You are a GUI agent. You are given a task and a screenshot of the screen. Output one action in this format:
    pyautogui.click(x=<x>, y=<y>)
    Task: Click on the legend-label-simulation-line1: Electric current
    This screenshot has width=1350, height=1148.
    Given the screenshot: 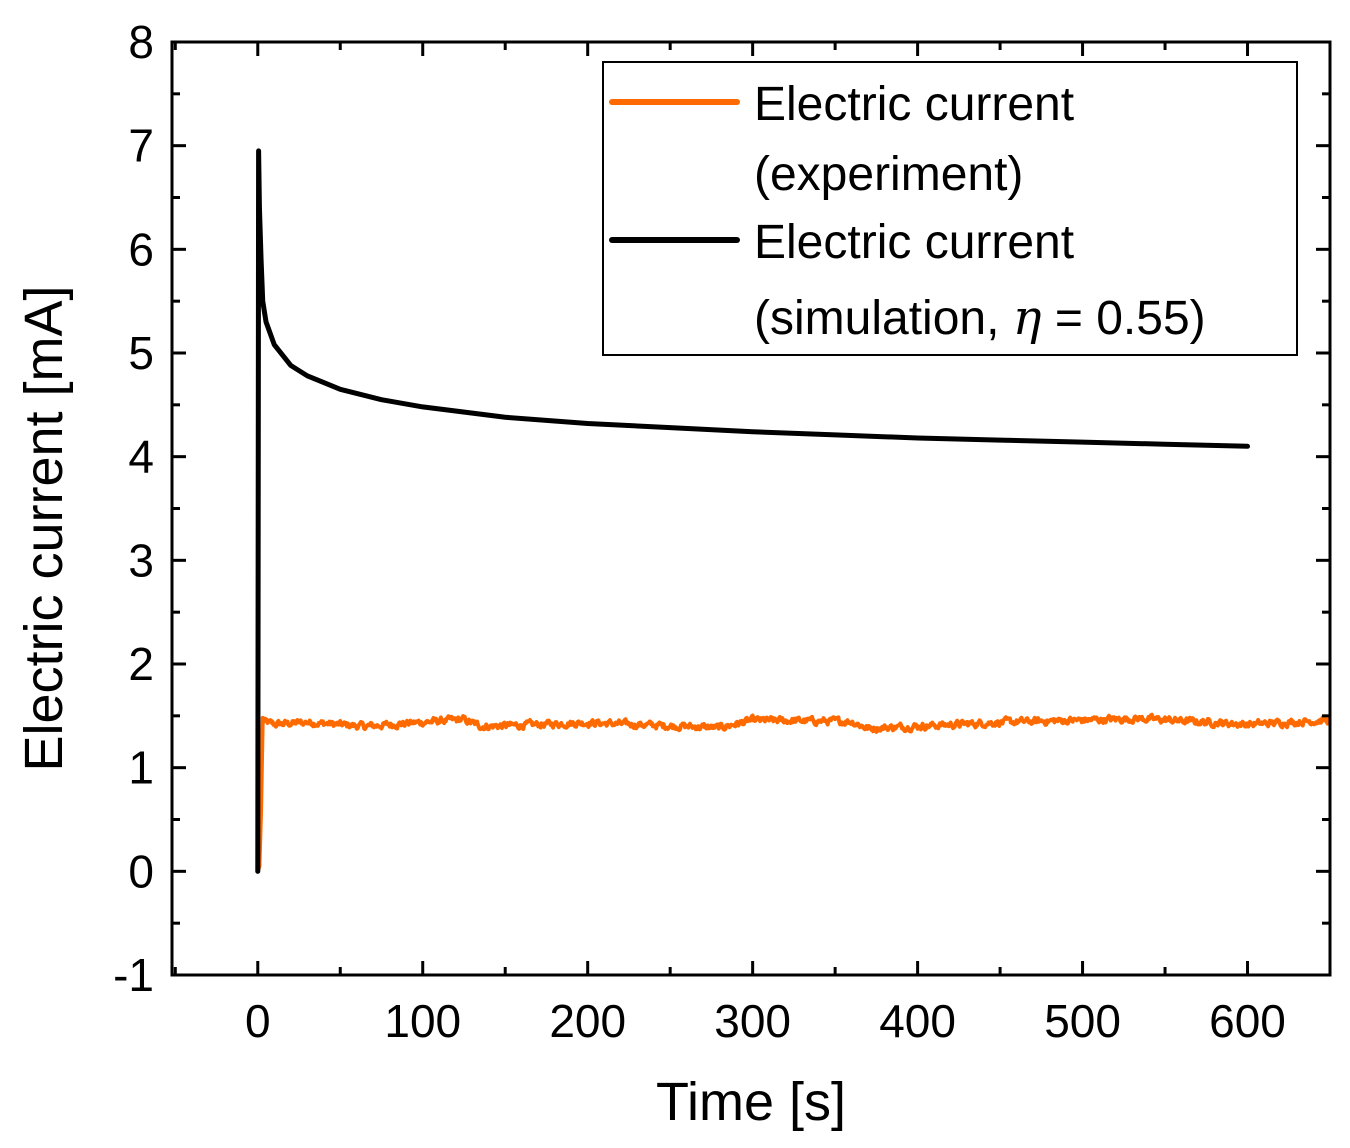 What is the action you would take?
    pyautogui.click(x=914, y=242)
    